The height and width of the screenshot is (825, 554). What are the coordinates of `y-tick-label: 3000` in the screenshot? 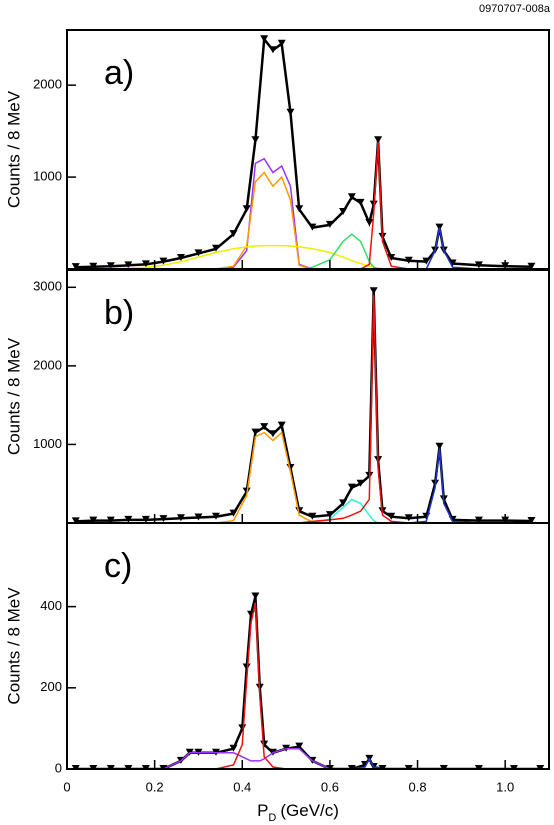 It's located at (47, 286).